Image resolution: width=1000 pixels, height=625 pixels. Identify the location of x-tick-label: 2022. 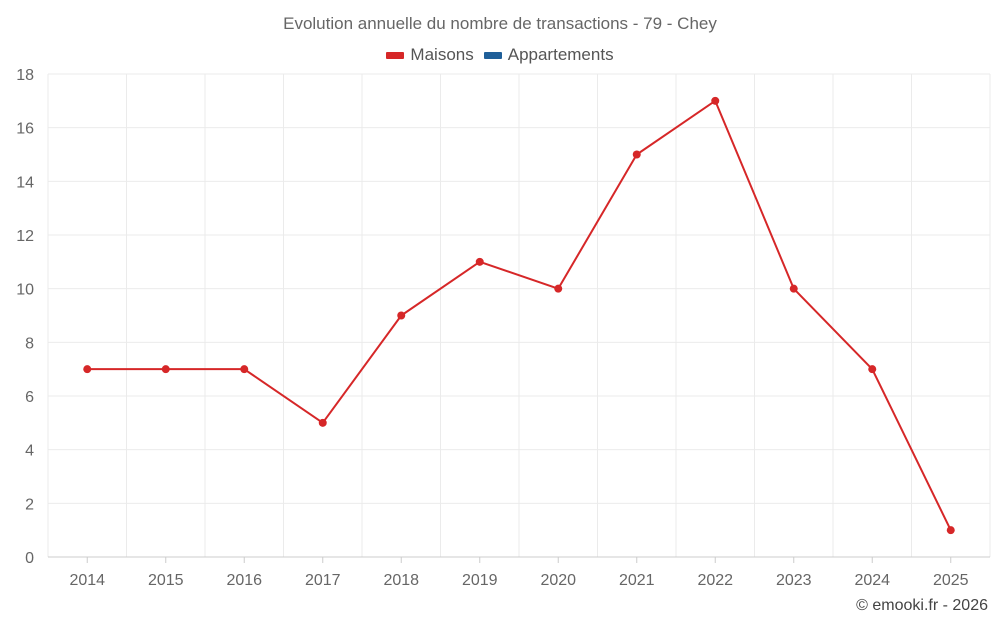
(715, 580).